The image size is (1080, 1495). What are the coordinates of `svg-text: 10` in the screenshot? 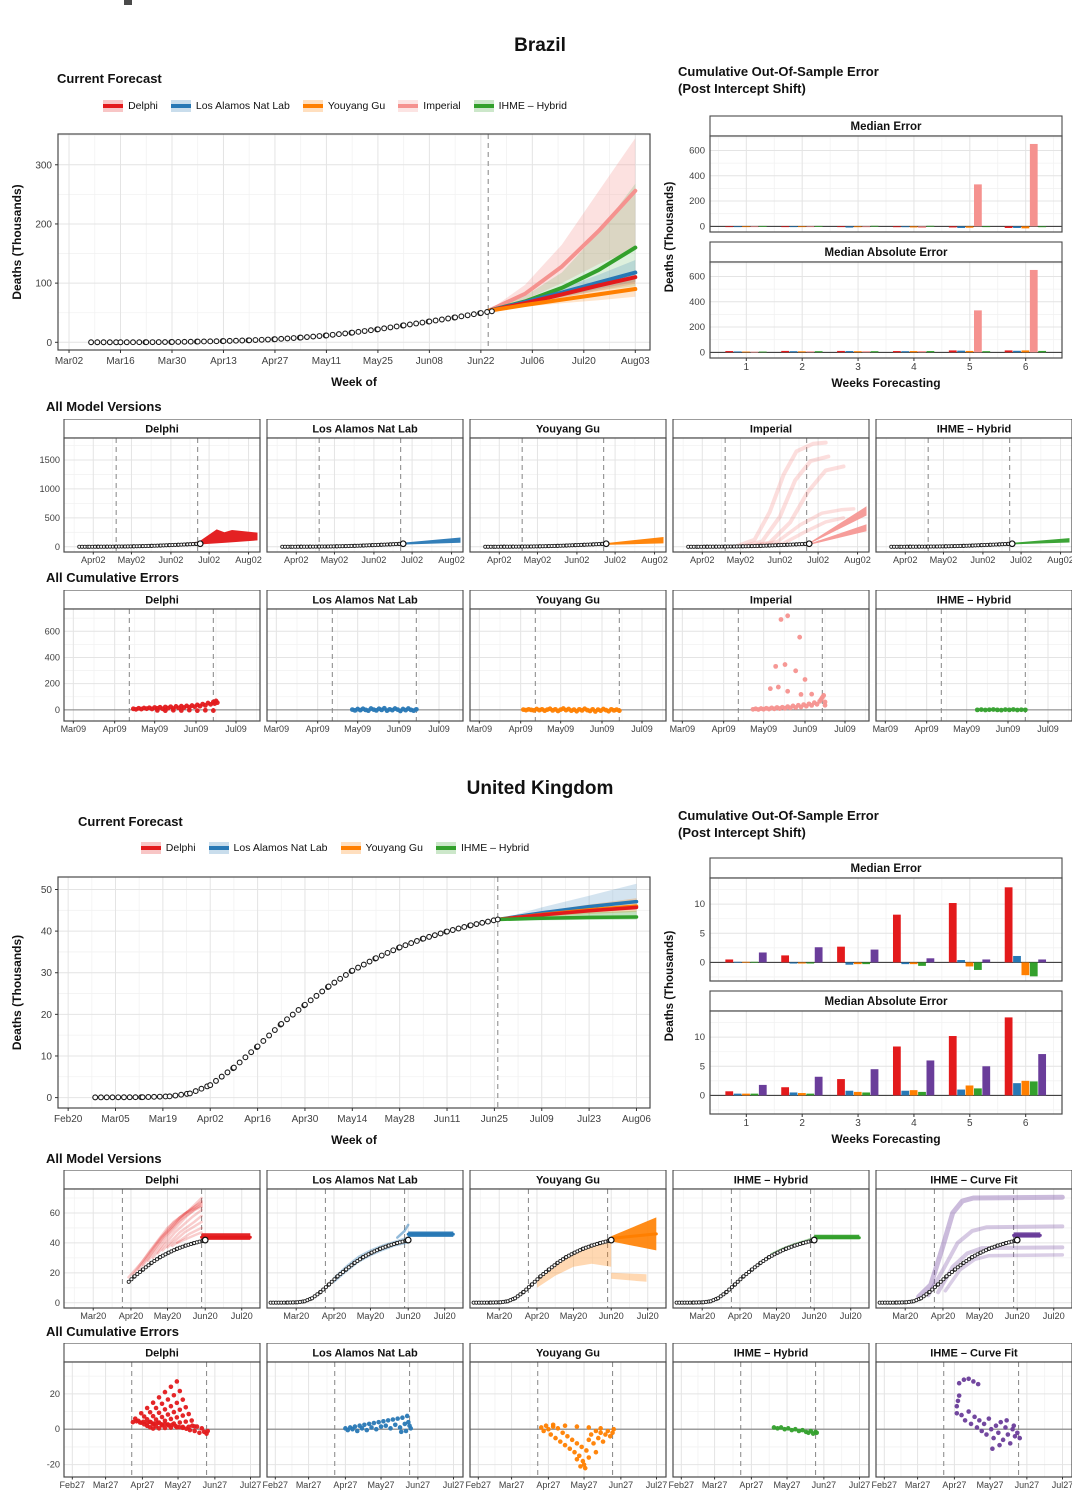 It's located at (699, 904).